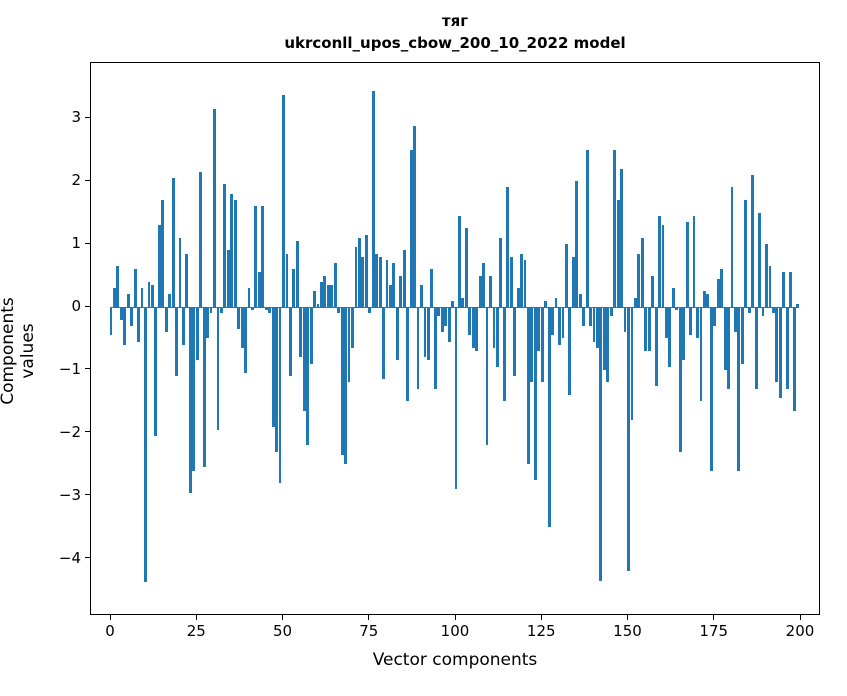 The image size is (847, 696). What do you see at coordinates (455, 631) in the screenshot?
I see `x-tick-label: 100` at bounding box center [455, 631].